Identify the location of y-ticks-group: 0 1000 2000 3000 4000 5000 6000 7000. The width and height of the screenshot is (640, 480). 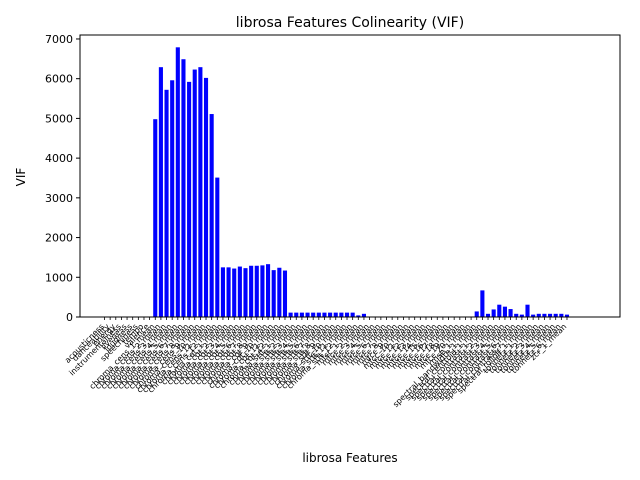
(62, 178).